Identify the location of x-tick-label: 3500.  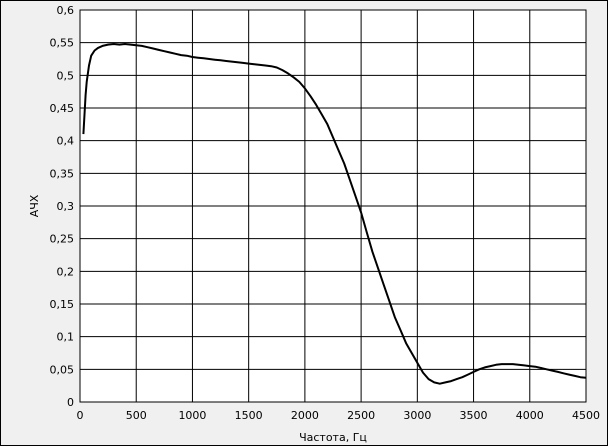
(474, 415).